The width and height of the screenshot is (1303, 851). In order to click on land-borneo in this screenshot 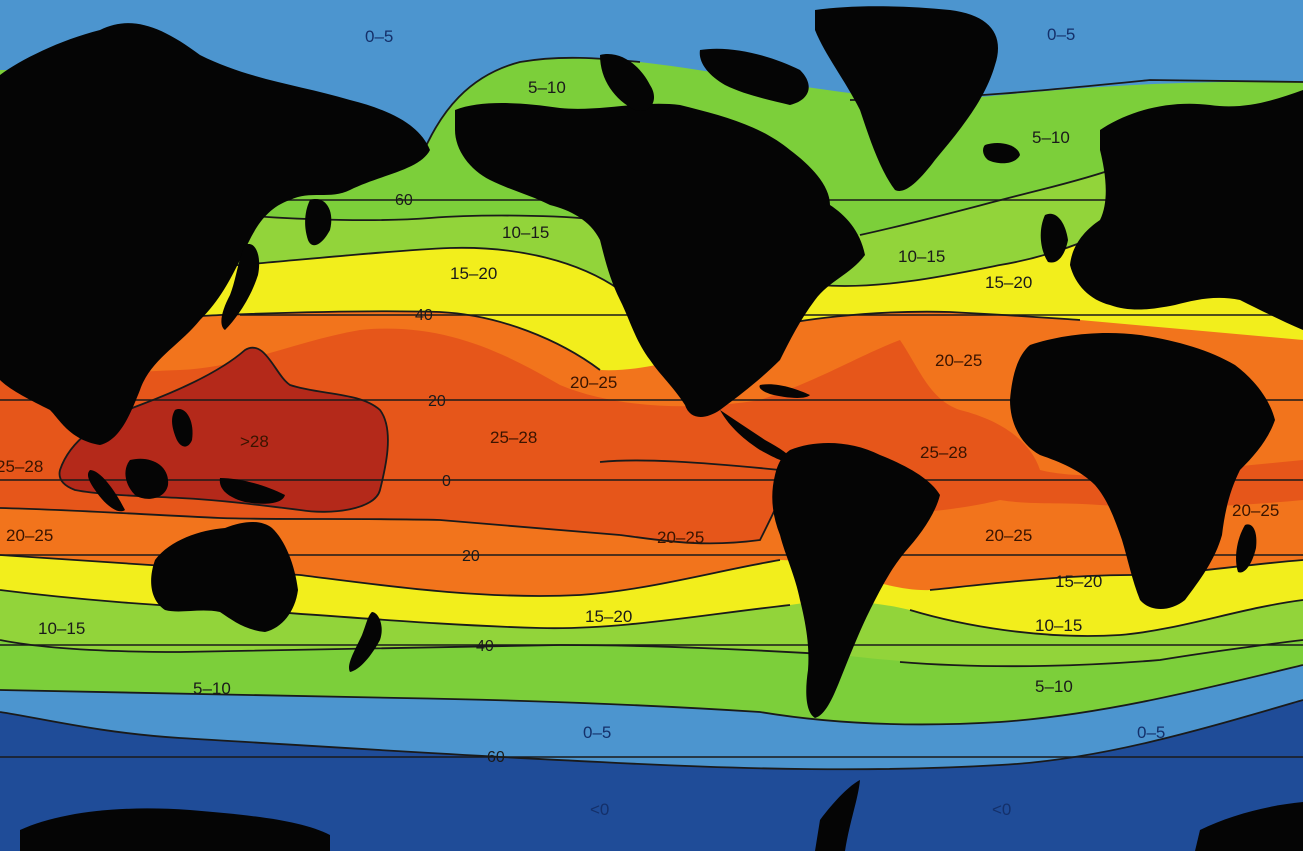, I will do `click(147, 478)`.